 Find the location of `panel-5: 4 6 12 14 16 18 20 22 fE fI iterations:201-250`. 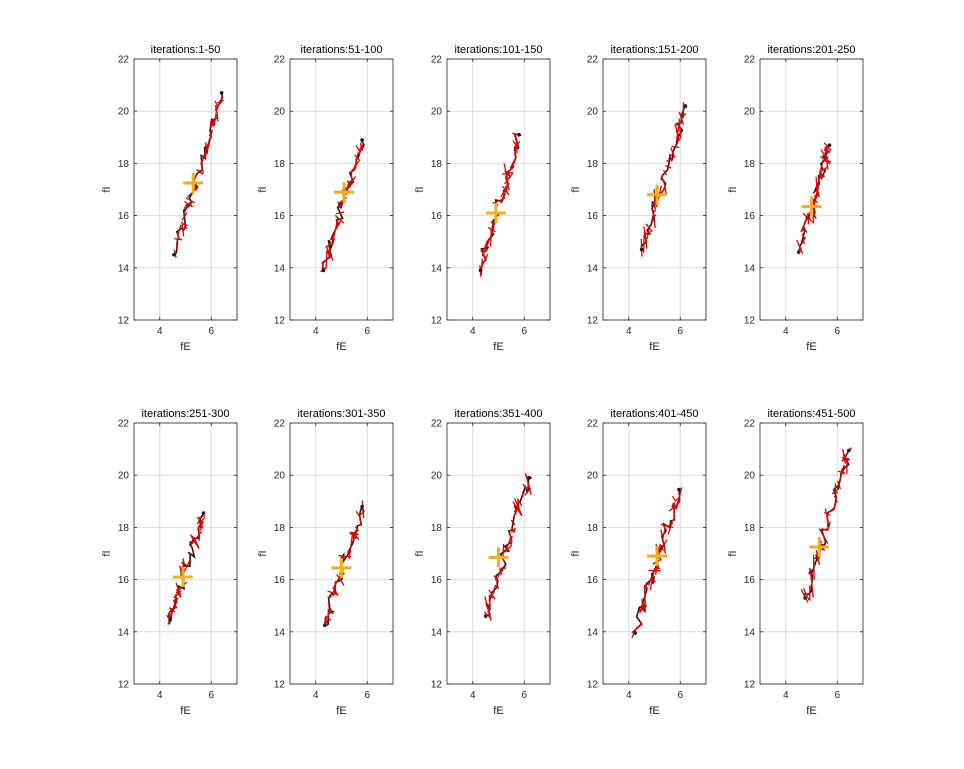

panel-5: 4 6 12 14 16 18 20 22 fE fI iterations:201-250 is located at coordinates (795, 198).